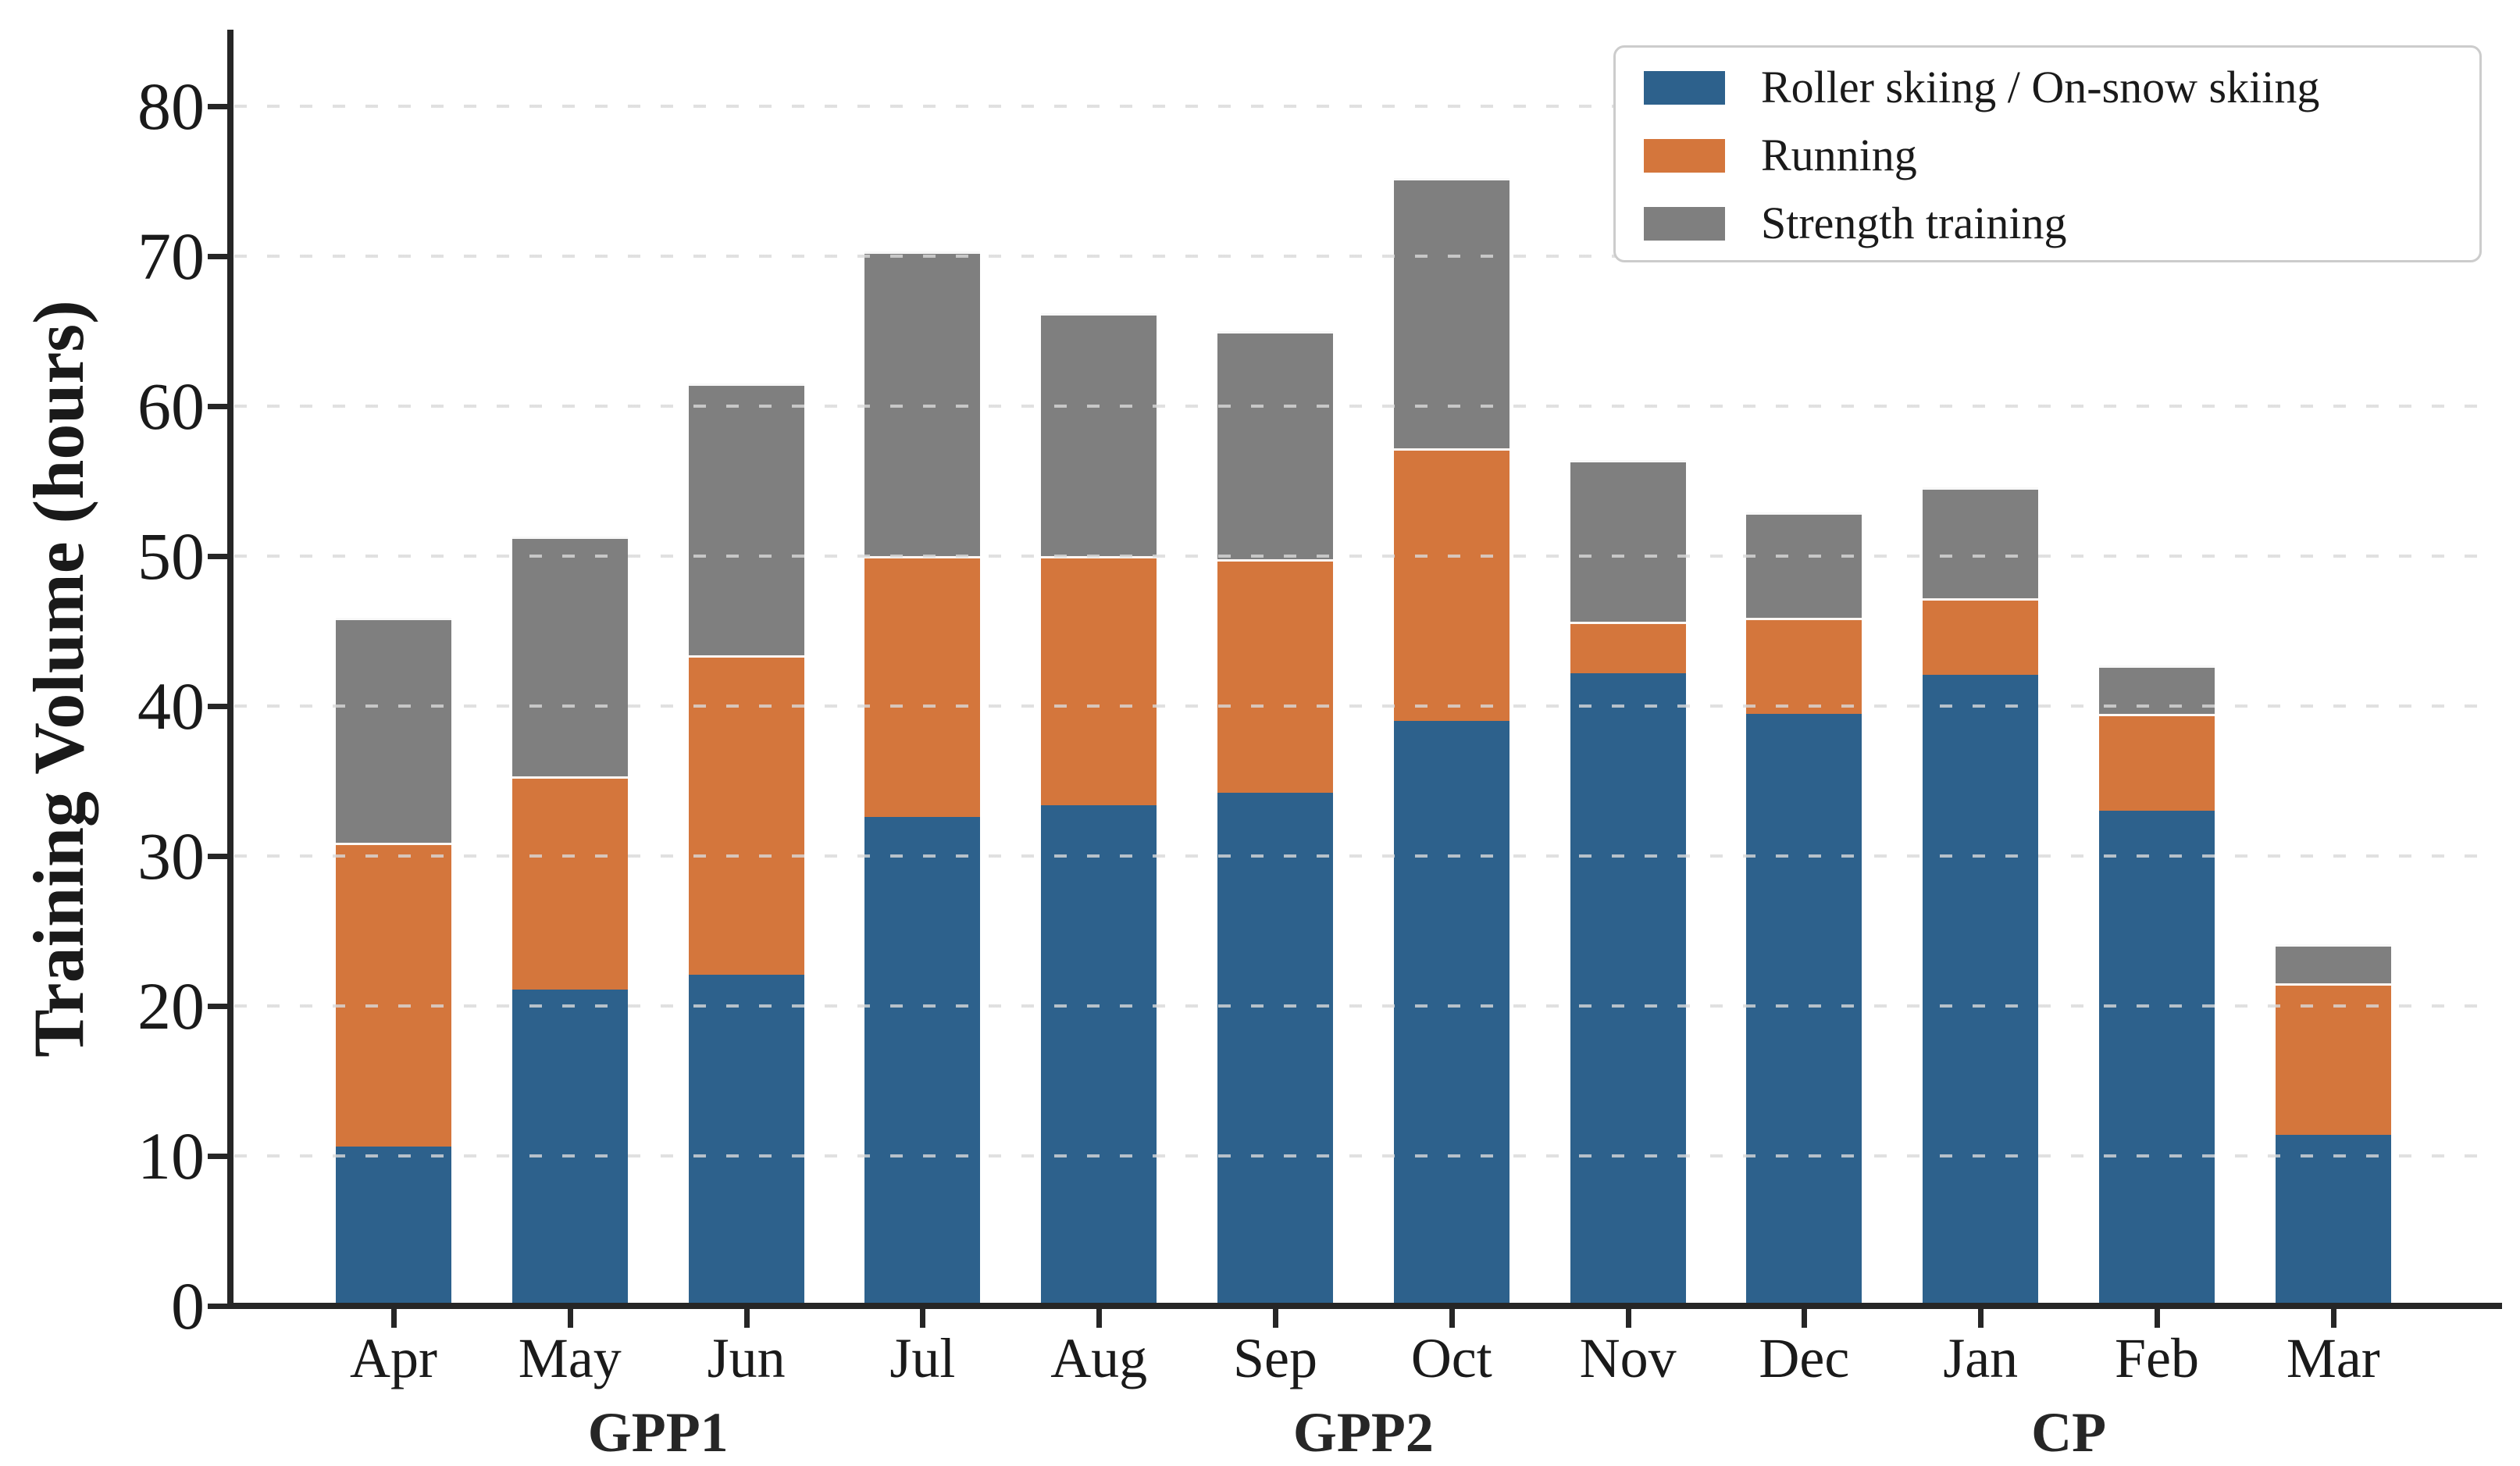 This screenshot has width=2520, height=1466. I want to click on bar-segment-sep-running, so click(1275, 676).